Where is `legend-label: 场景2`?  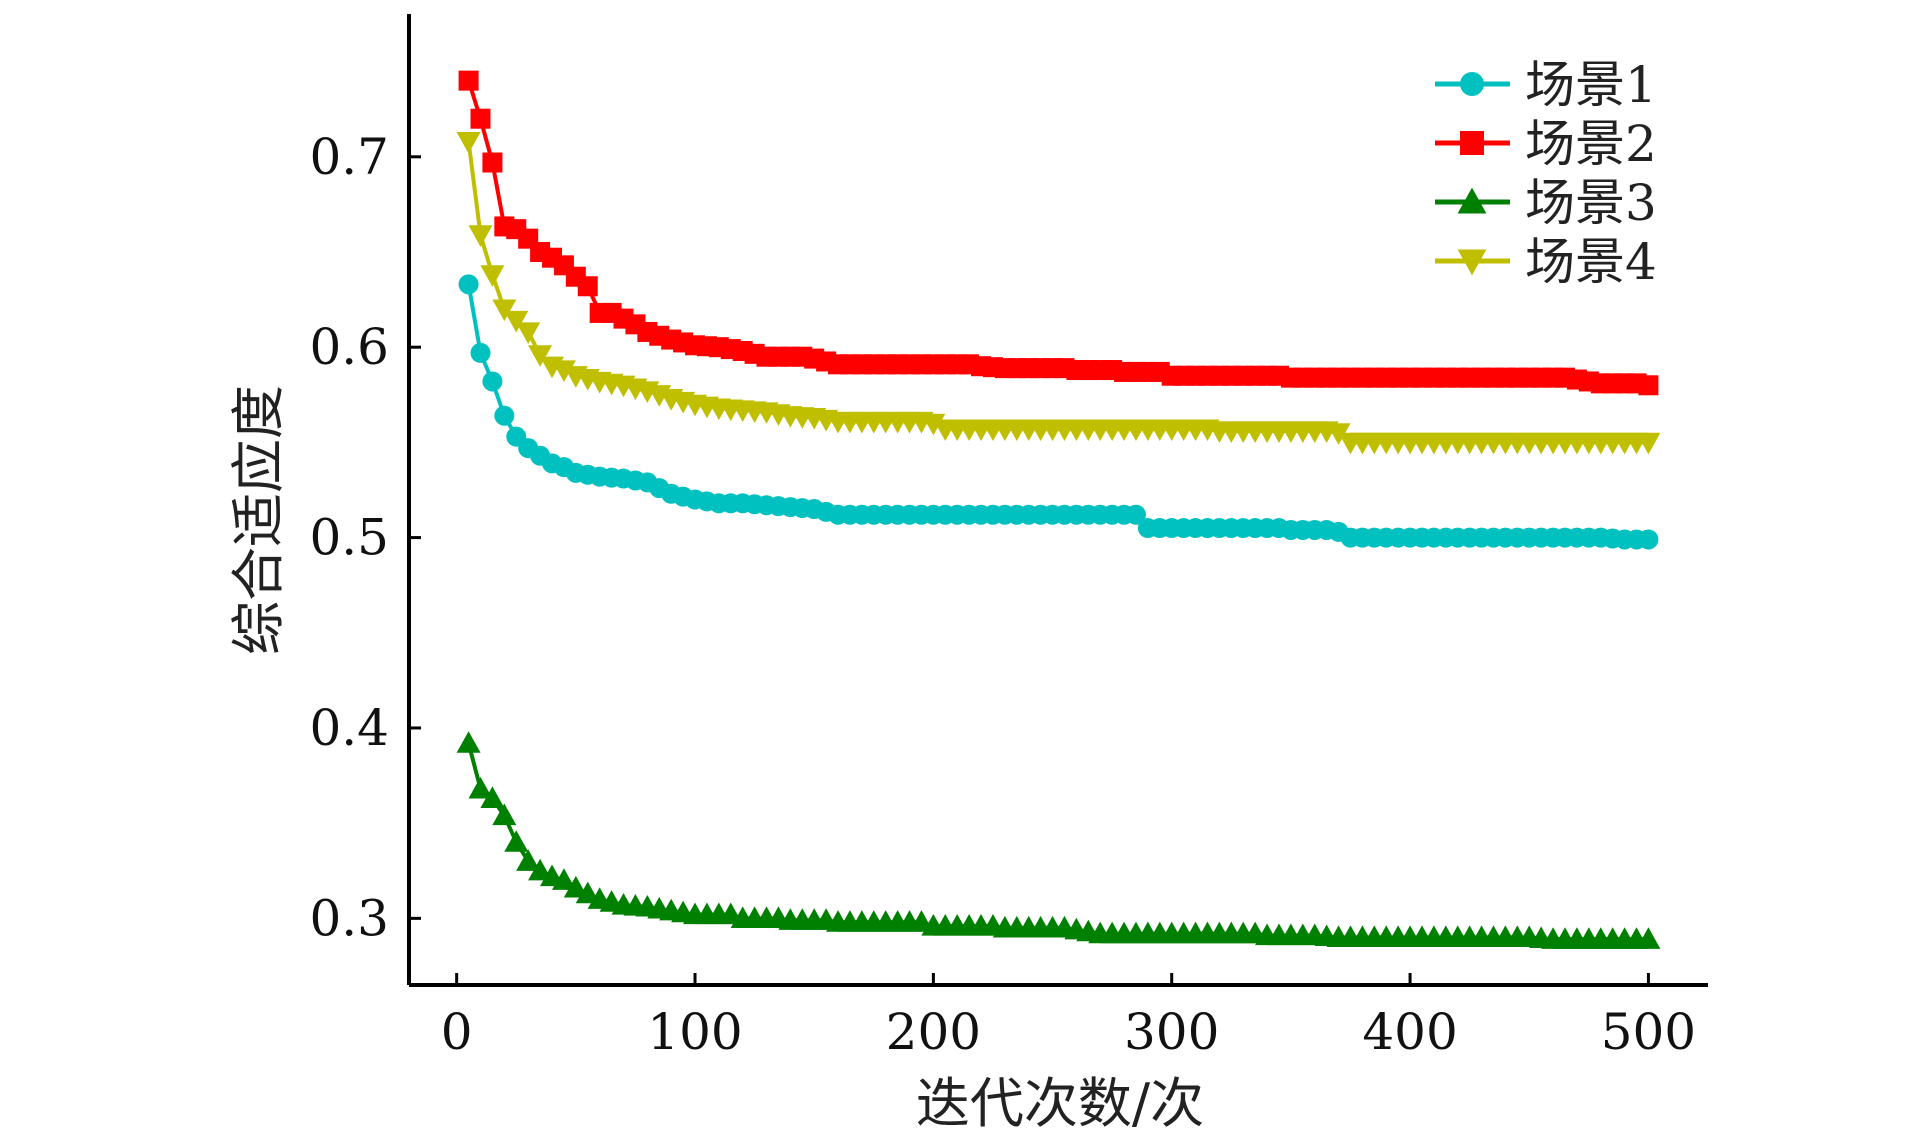 legend-label: 场景2 is located at coordinates (1591, 144).